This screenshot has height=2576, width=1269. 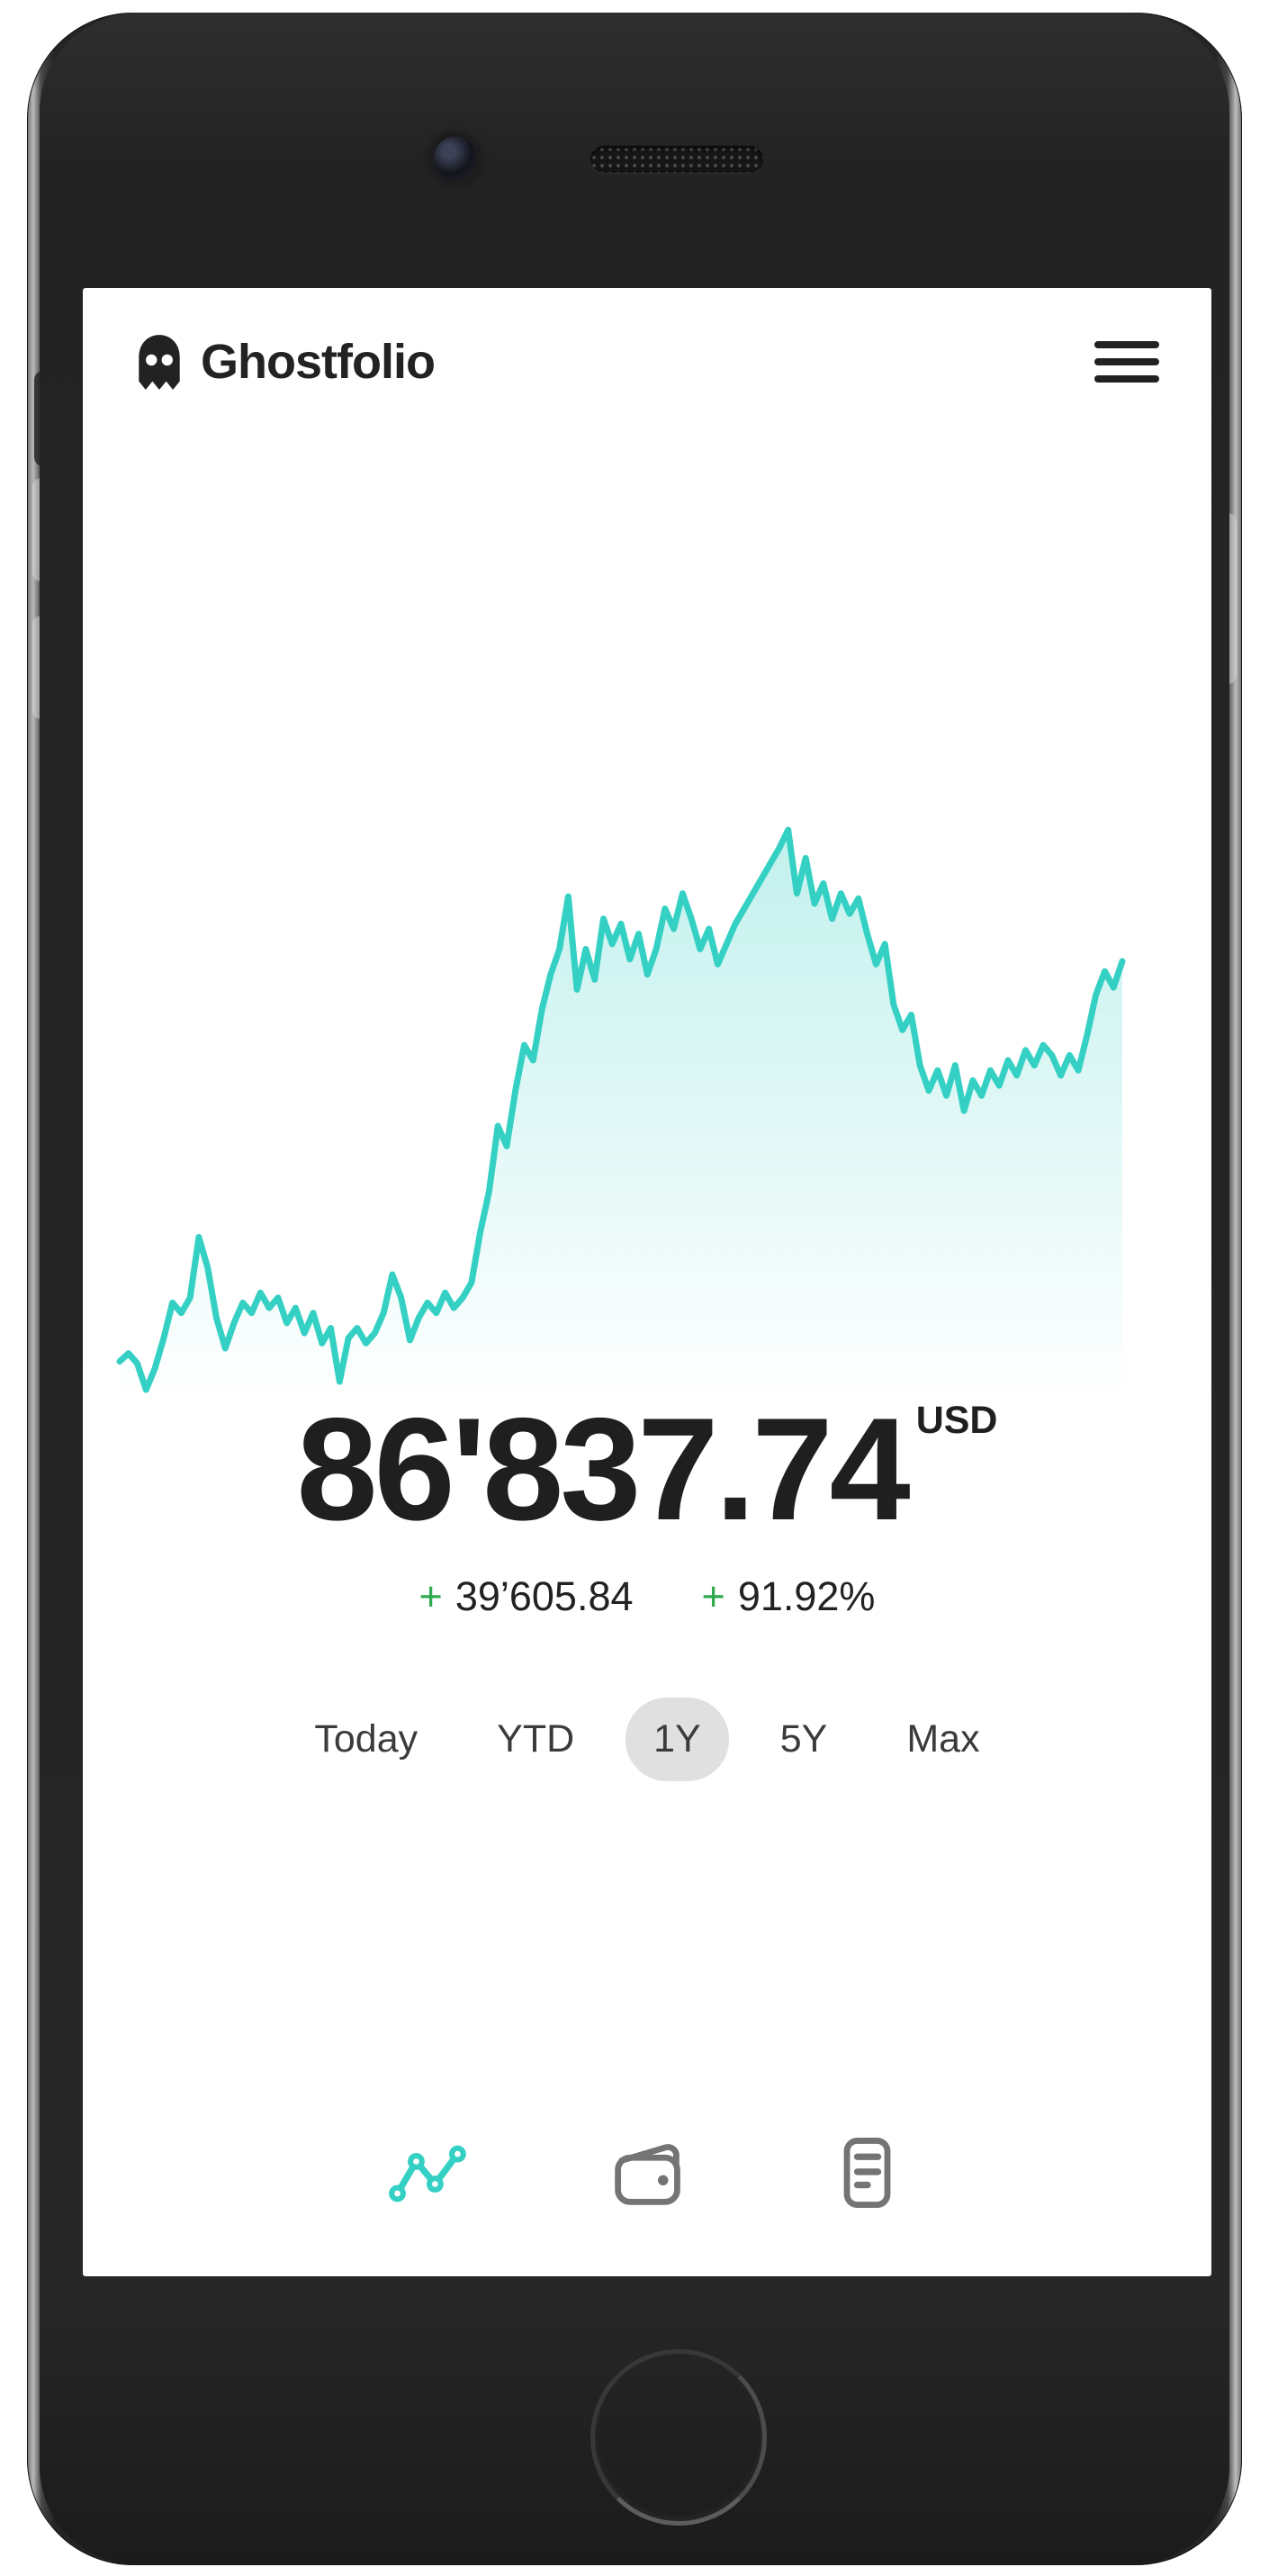 What do you see at coordinates (677, 159) in the screenshot?
I see `earpiece-speaker` at bounding box center [677, 159].